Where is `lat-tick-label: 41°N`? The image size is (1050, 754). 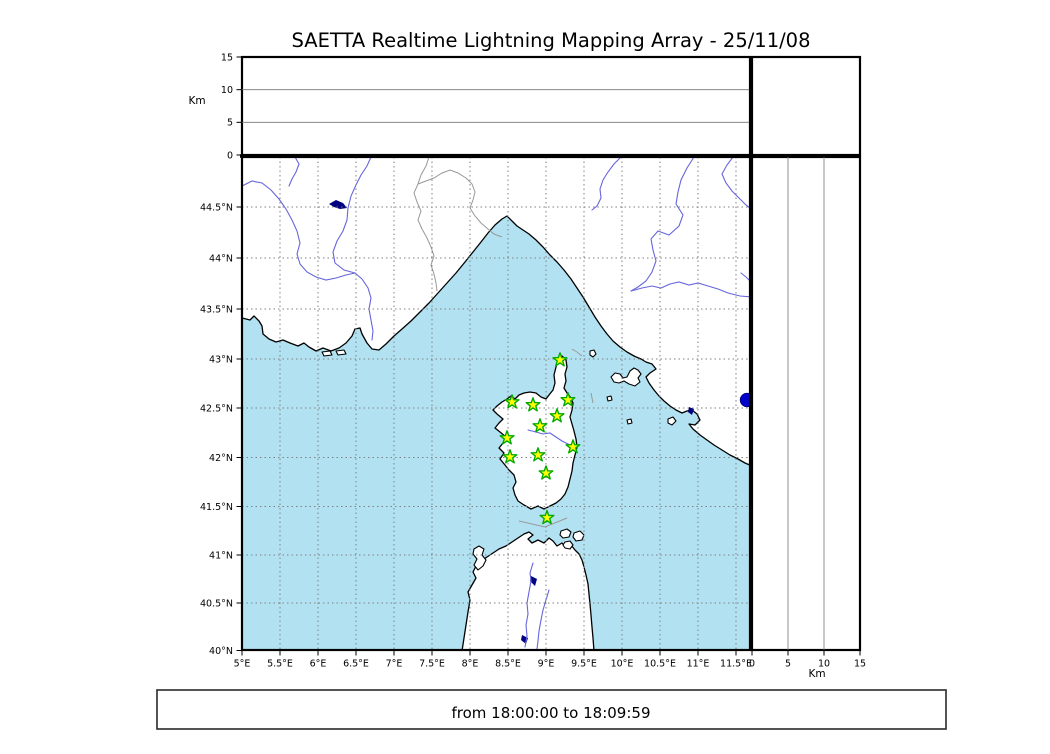 lat-tick-label: 41°N is located at coordinates (221, 555).